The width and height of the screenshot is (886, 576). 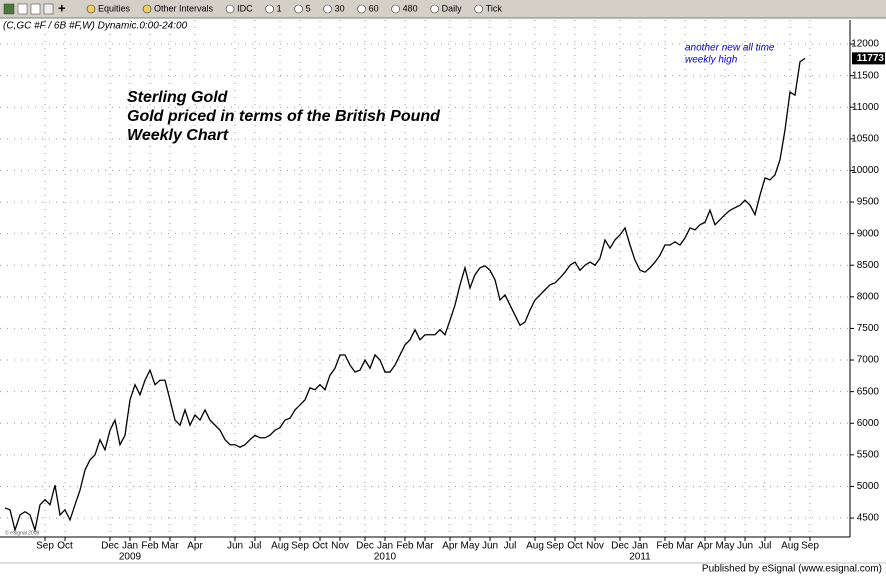 What do you see at coordinates (865, 138) in the screenshot?
I see `y-tick-label: 10500` at bounding box center [865, 138].